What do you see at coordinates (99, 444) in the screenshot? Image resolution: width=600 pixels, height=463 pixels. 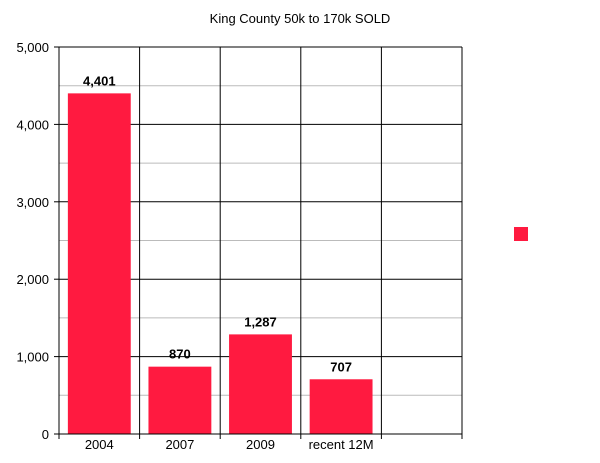 I see `x-tick-label: 2004` at bounding box center [99, 444].